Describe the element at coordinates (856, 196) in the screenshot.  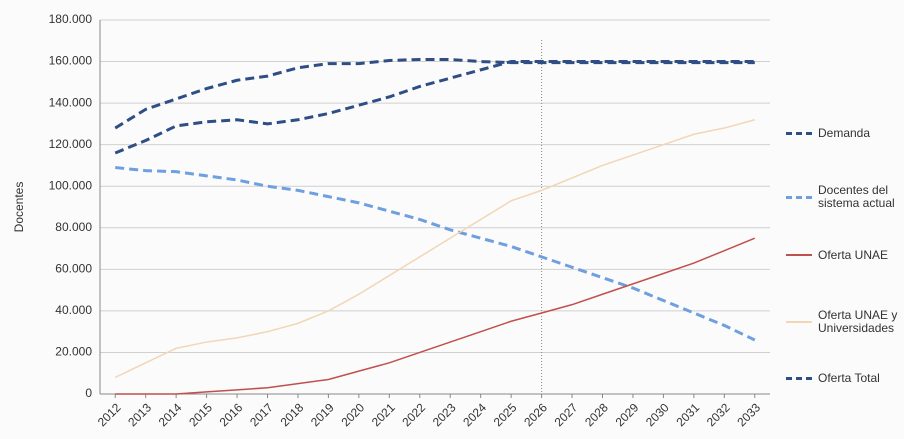
I see `legend-label: Docentes del sistema actual` at that location.